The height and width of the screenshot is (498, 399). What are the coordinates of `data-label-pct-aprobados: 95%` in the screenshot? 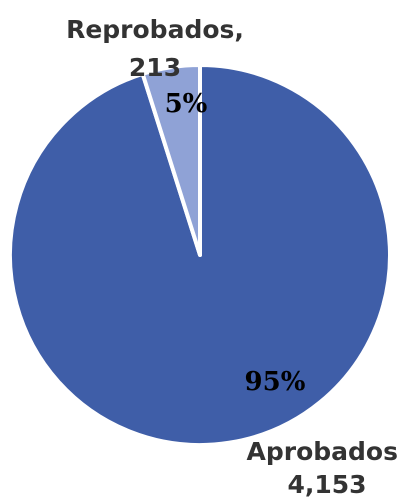 It's located at (275, 382).